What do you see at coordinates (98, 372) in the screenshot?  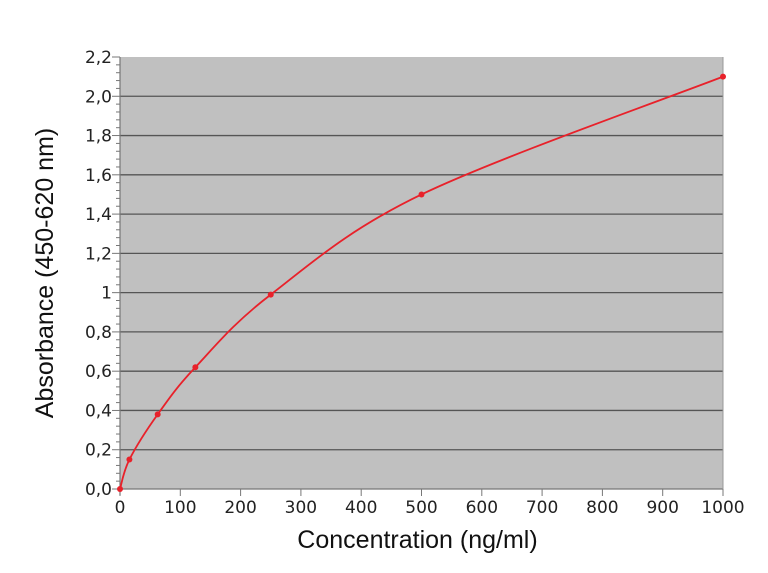 I see `y-tick-label: 0,6` at bounding box center [98, 372].